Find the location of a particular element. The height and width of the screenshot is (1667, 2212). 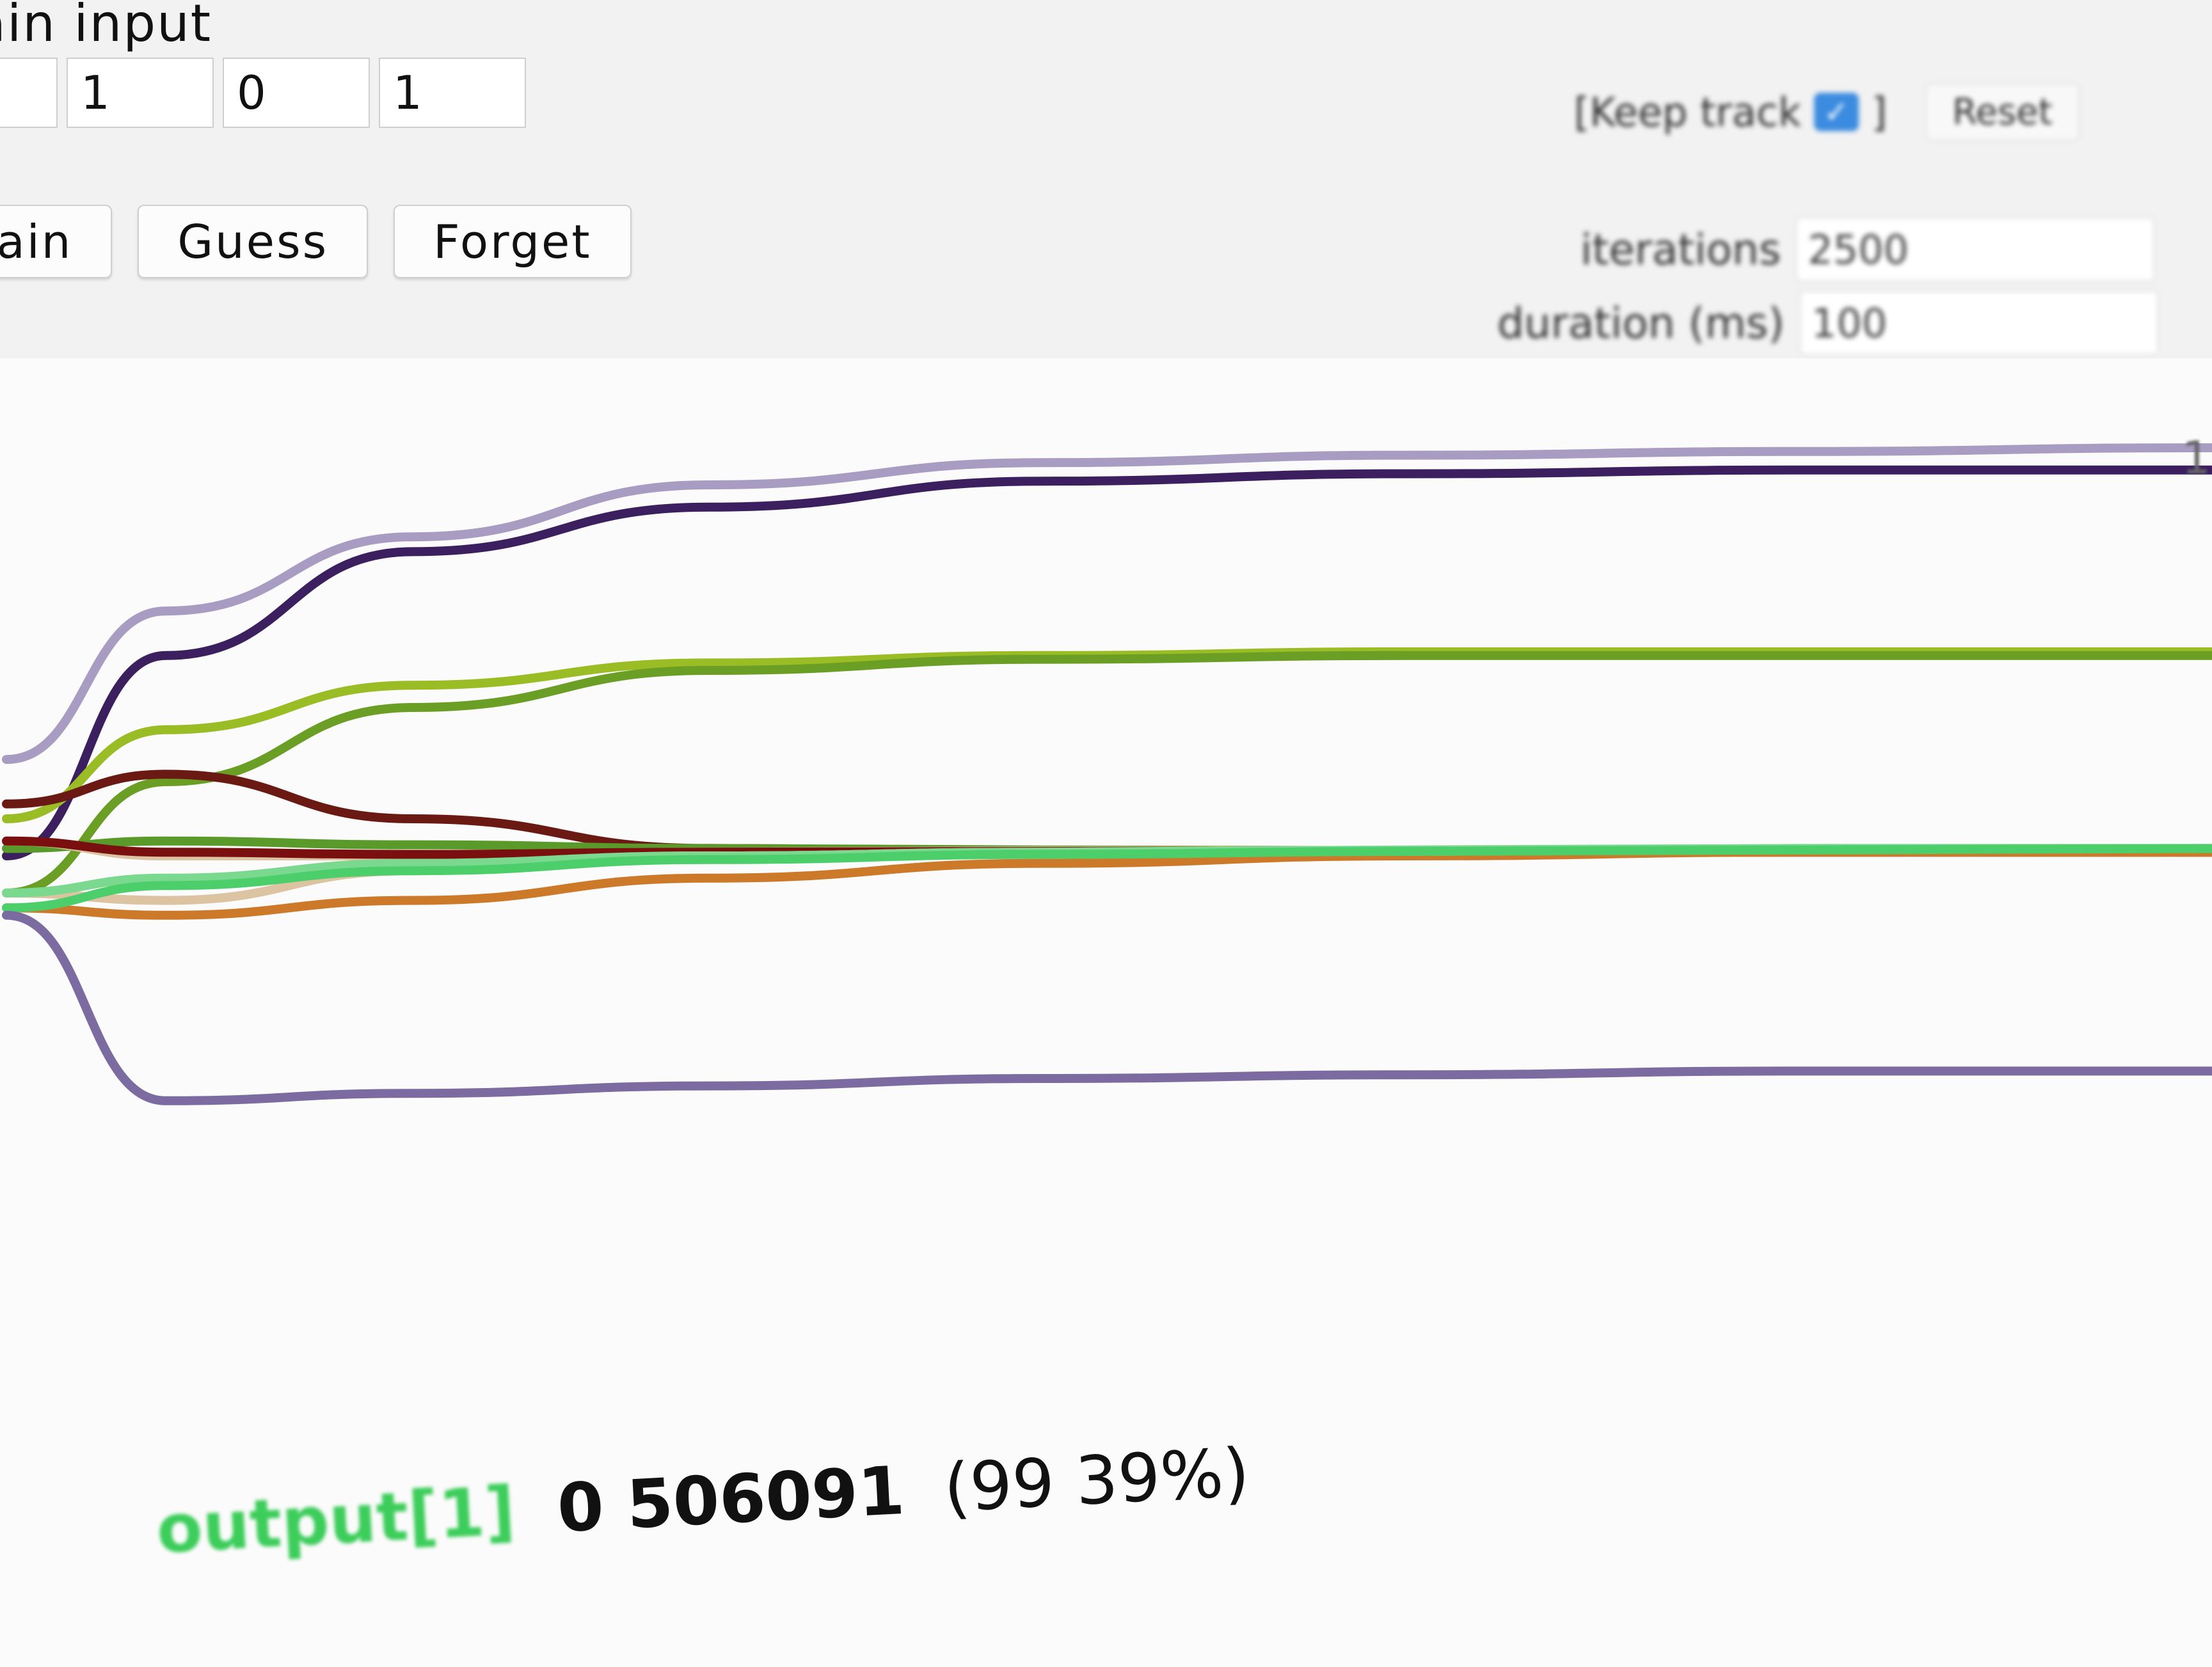

keep-track-bracket: ] is located at coordinates (1879, 112).